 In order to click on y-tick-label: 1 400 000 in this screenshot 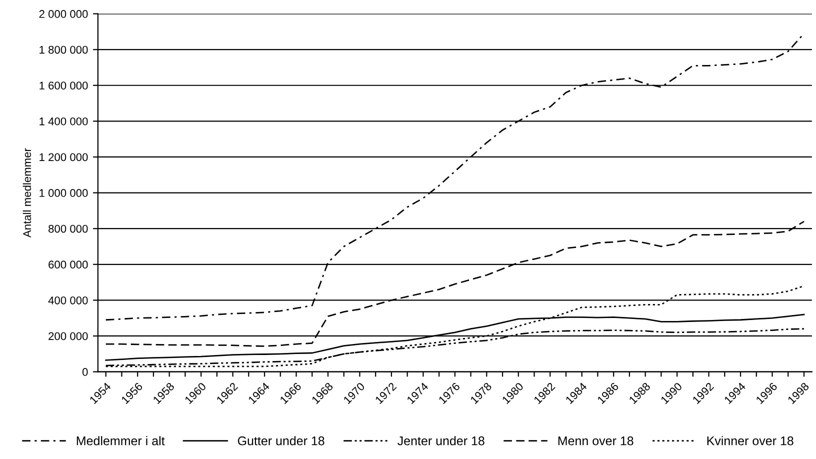, I will do `click(64, 121)`.